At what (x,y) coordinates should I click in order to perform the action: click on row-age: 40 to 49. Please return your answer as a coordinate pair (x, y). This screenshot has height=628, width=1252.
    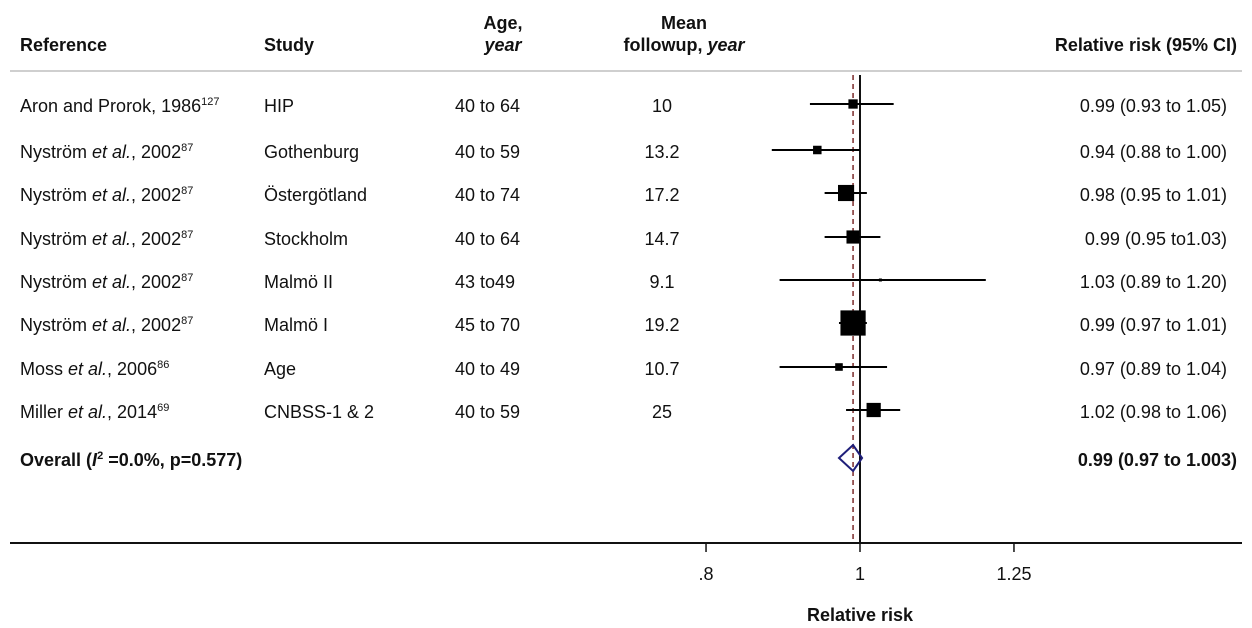
    Looking at the image, I should click on (488, 369).